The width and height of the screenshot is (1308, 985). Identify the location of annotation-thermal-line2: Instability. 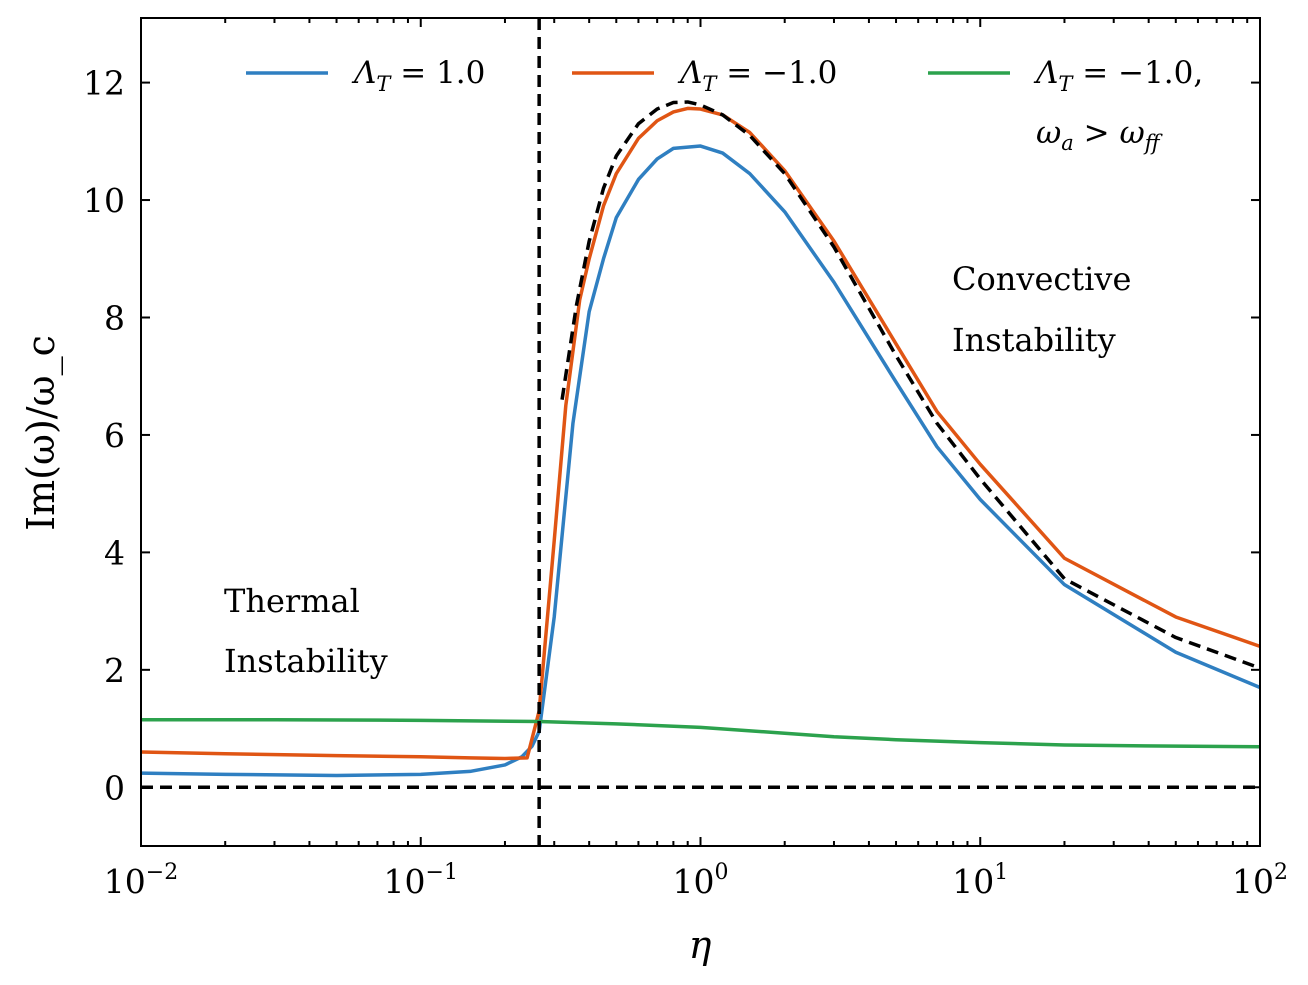
(306, 661).